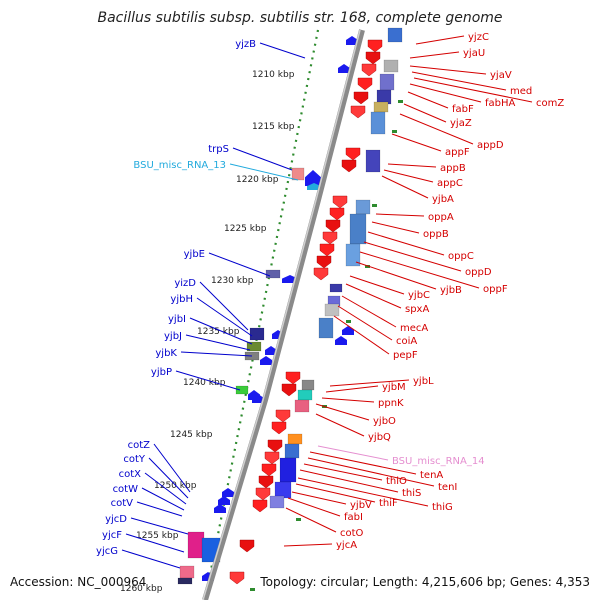 Image resolution: width=600 pixels, height=600 pixels. I want to click on gene-label-oppd: oppD, so click(478, 272).